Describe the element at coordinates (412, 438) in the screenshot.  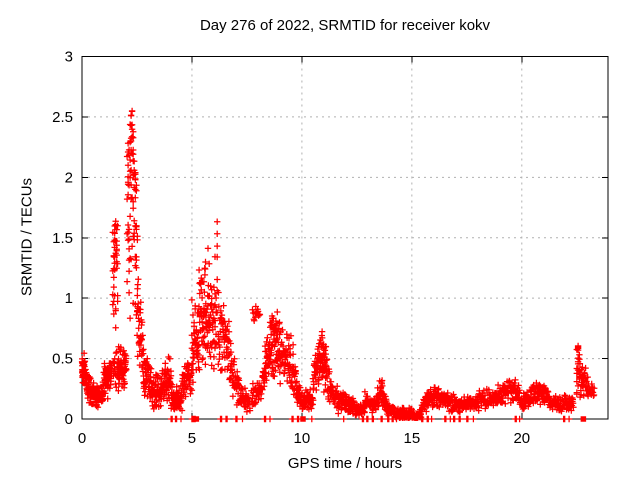
I see `x-tick-label: 15` at that location.